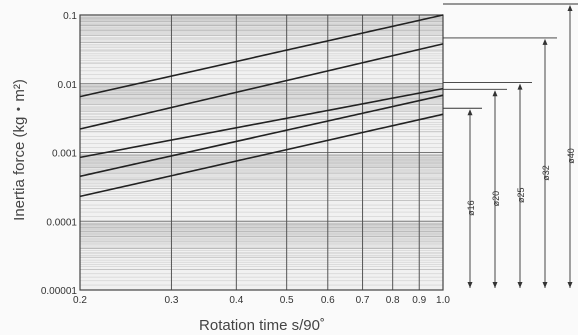  I want to click on diameter-label: ø16, so click(471, 208).